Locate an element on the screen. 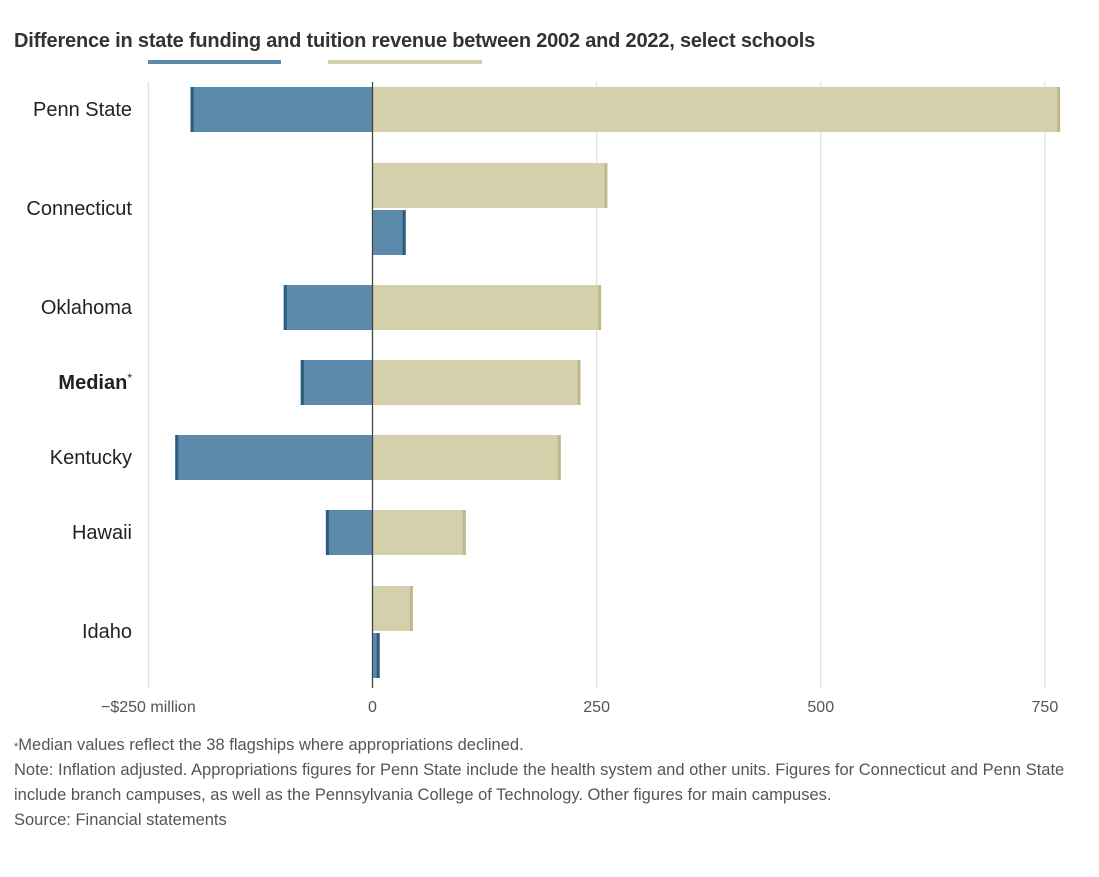 The height and width of the screenshot is (877, 1099). category-label: Penn State is located at coordinates (82, 110).